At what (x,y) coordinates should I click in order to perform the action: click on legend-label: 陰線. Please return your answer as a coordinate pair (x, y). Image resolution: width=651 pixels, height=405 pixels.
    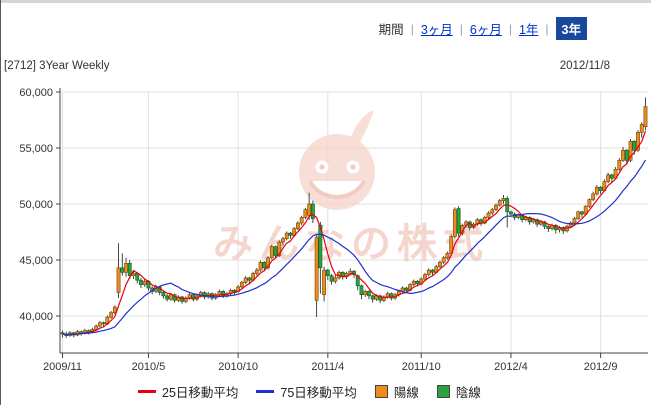
    Looking at the image, I should click on (468, 393).